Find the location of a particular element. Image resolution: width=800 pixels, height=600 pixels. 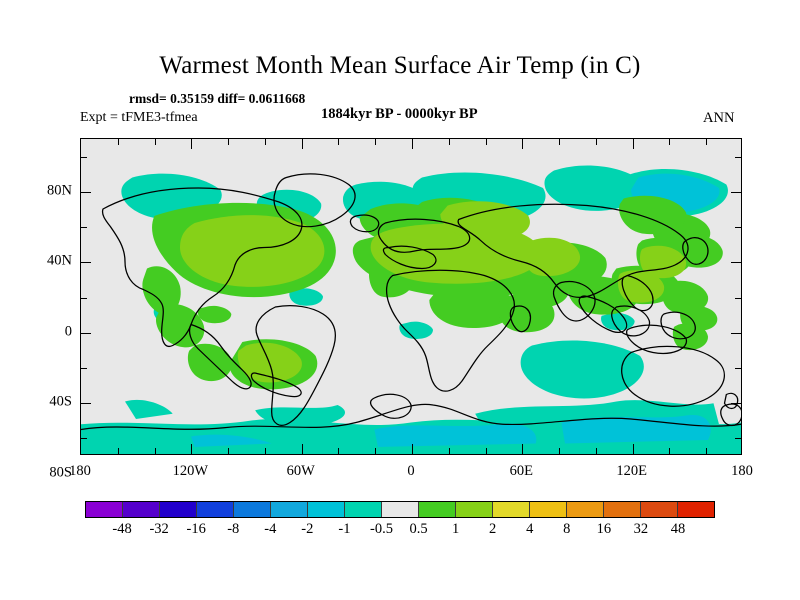

ytick-label-40s: 40S is located at coordinates (60, 401).